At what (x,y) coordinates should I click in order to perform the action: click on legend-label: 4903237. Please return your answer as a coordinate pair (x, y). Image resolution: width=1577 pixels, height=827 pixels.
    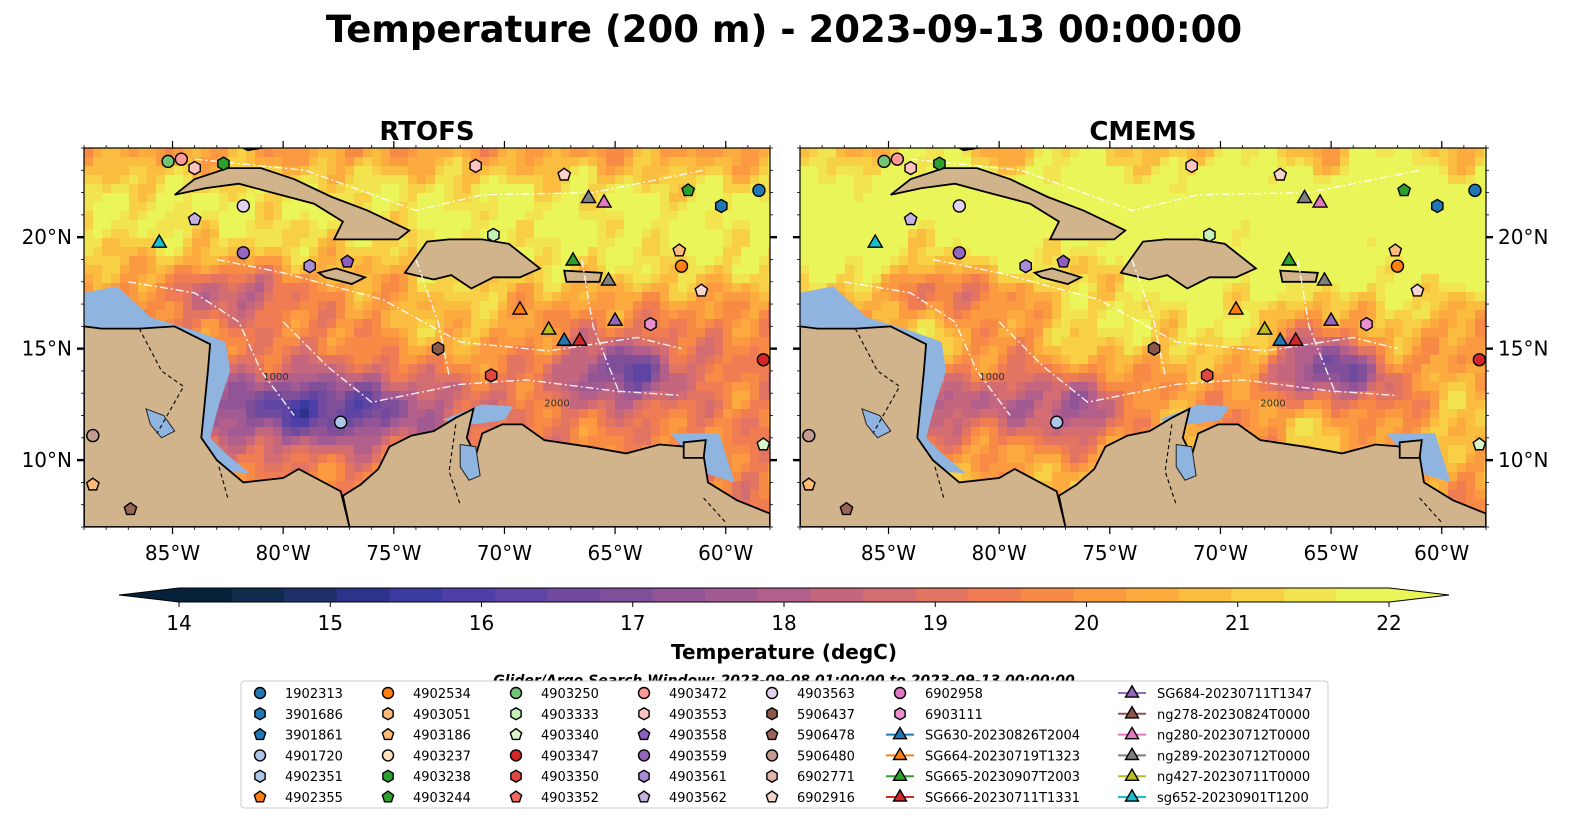
    Looking at the image, I should click on (442, 756).